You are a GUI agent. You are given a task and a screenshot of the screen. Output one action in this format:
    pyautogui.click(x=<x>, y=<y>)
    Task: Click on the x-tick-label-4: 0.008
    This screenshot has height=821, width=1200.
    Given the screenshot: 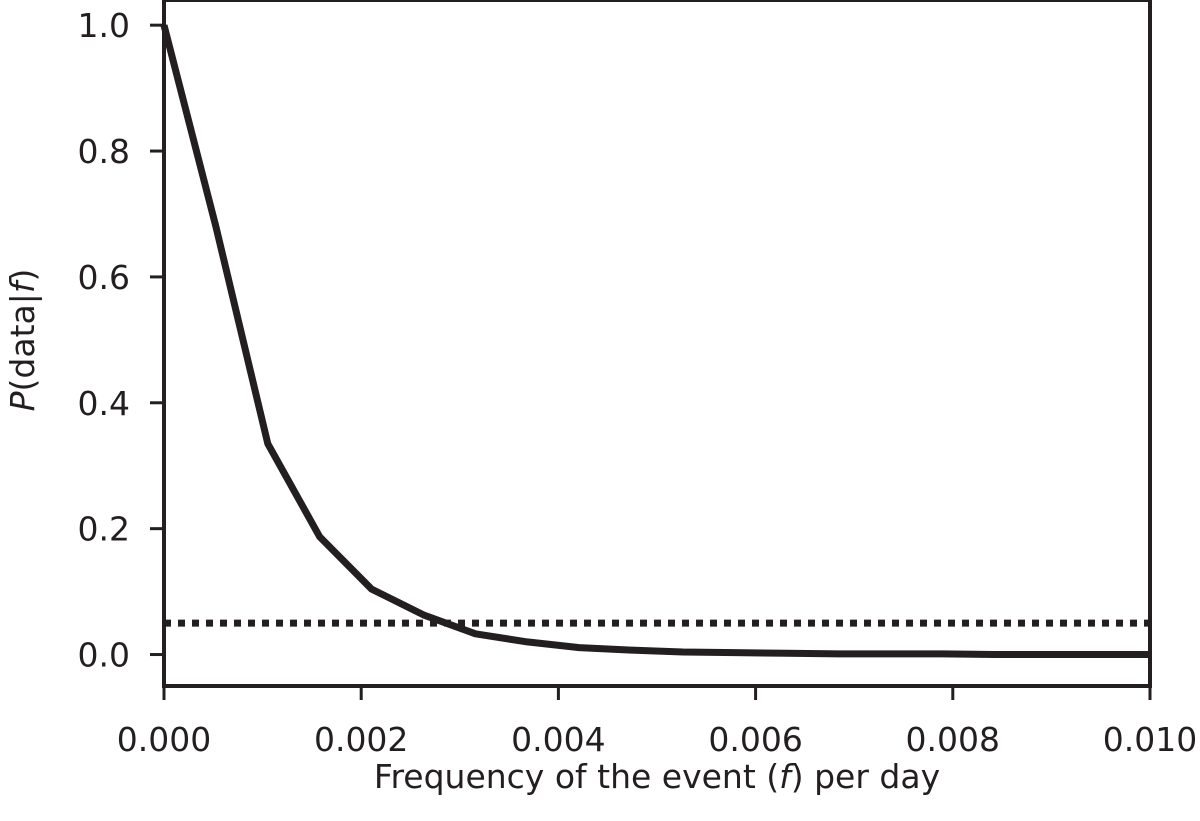 What is the action you would take?
    pyautogui.click(x=953, y=739)
    